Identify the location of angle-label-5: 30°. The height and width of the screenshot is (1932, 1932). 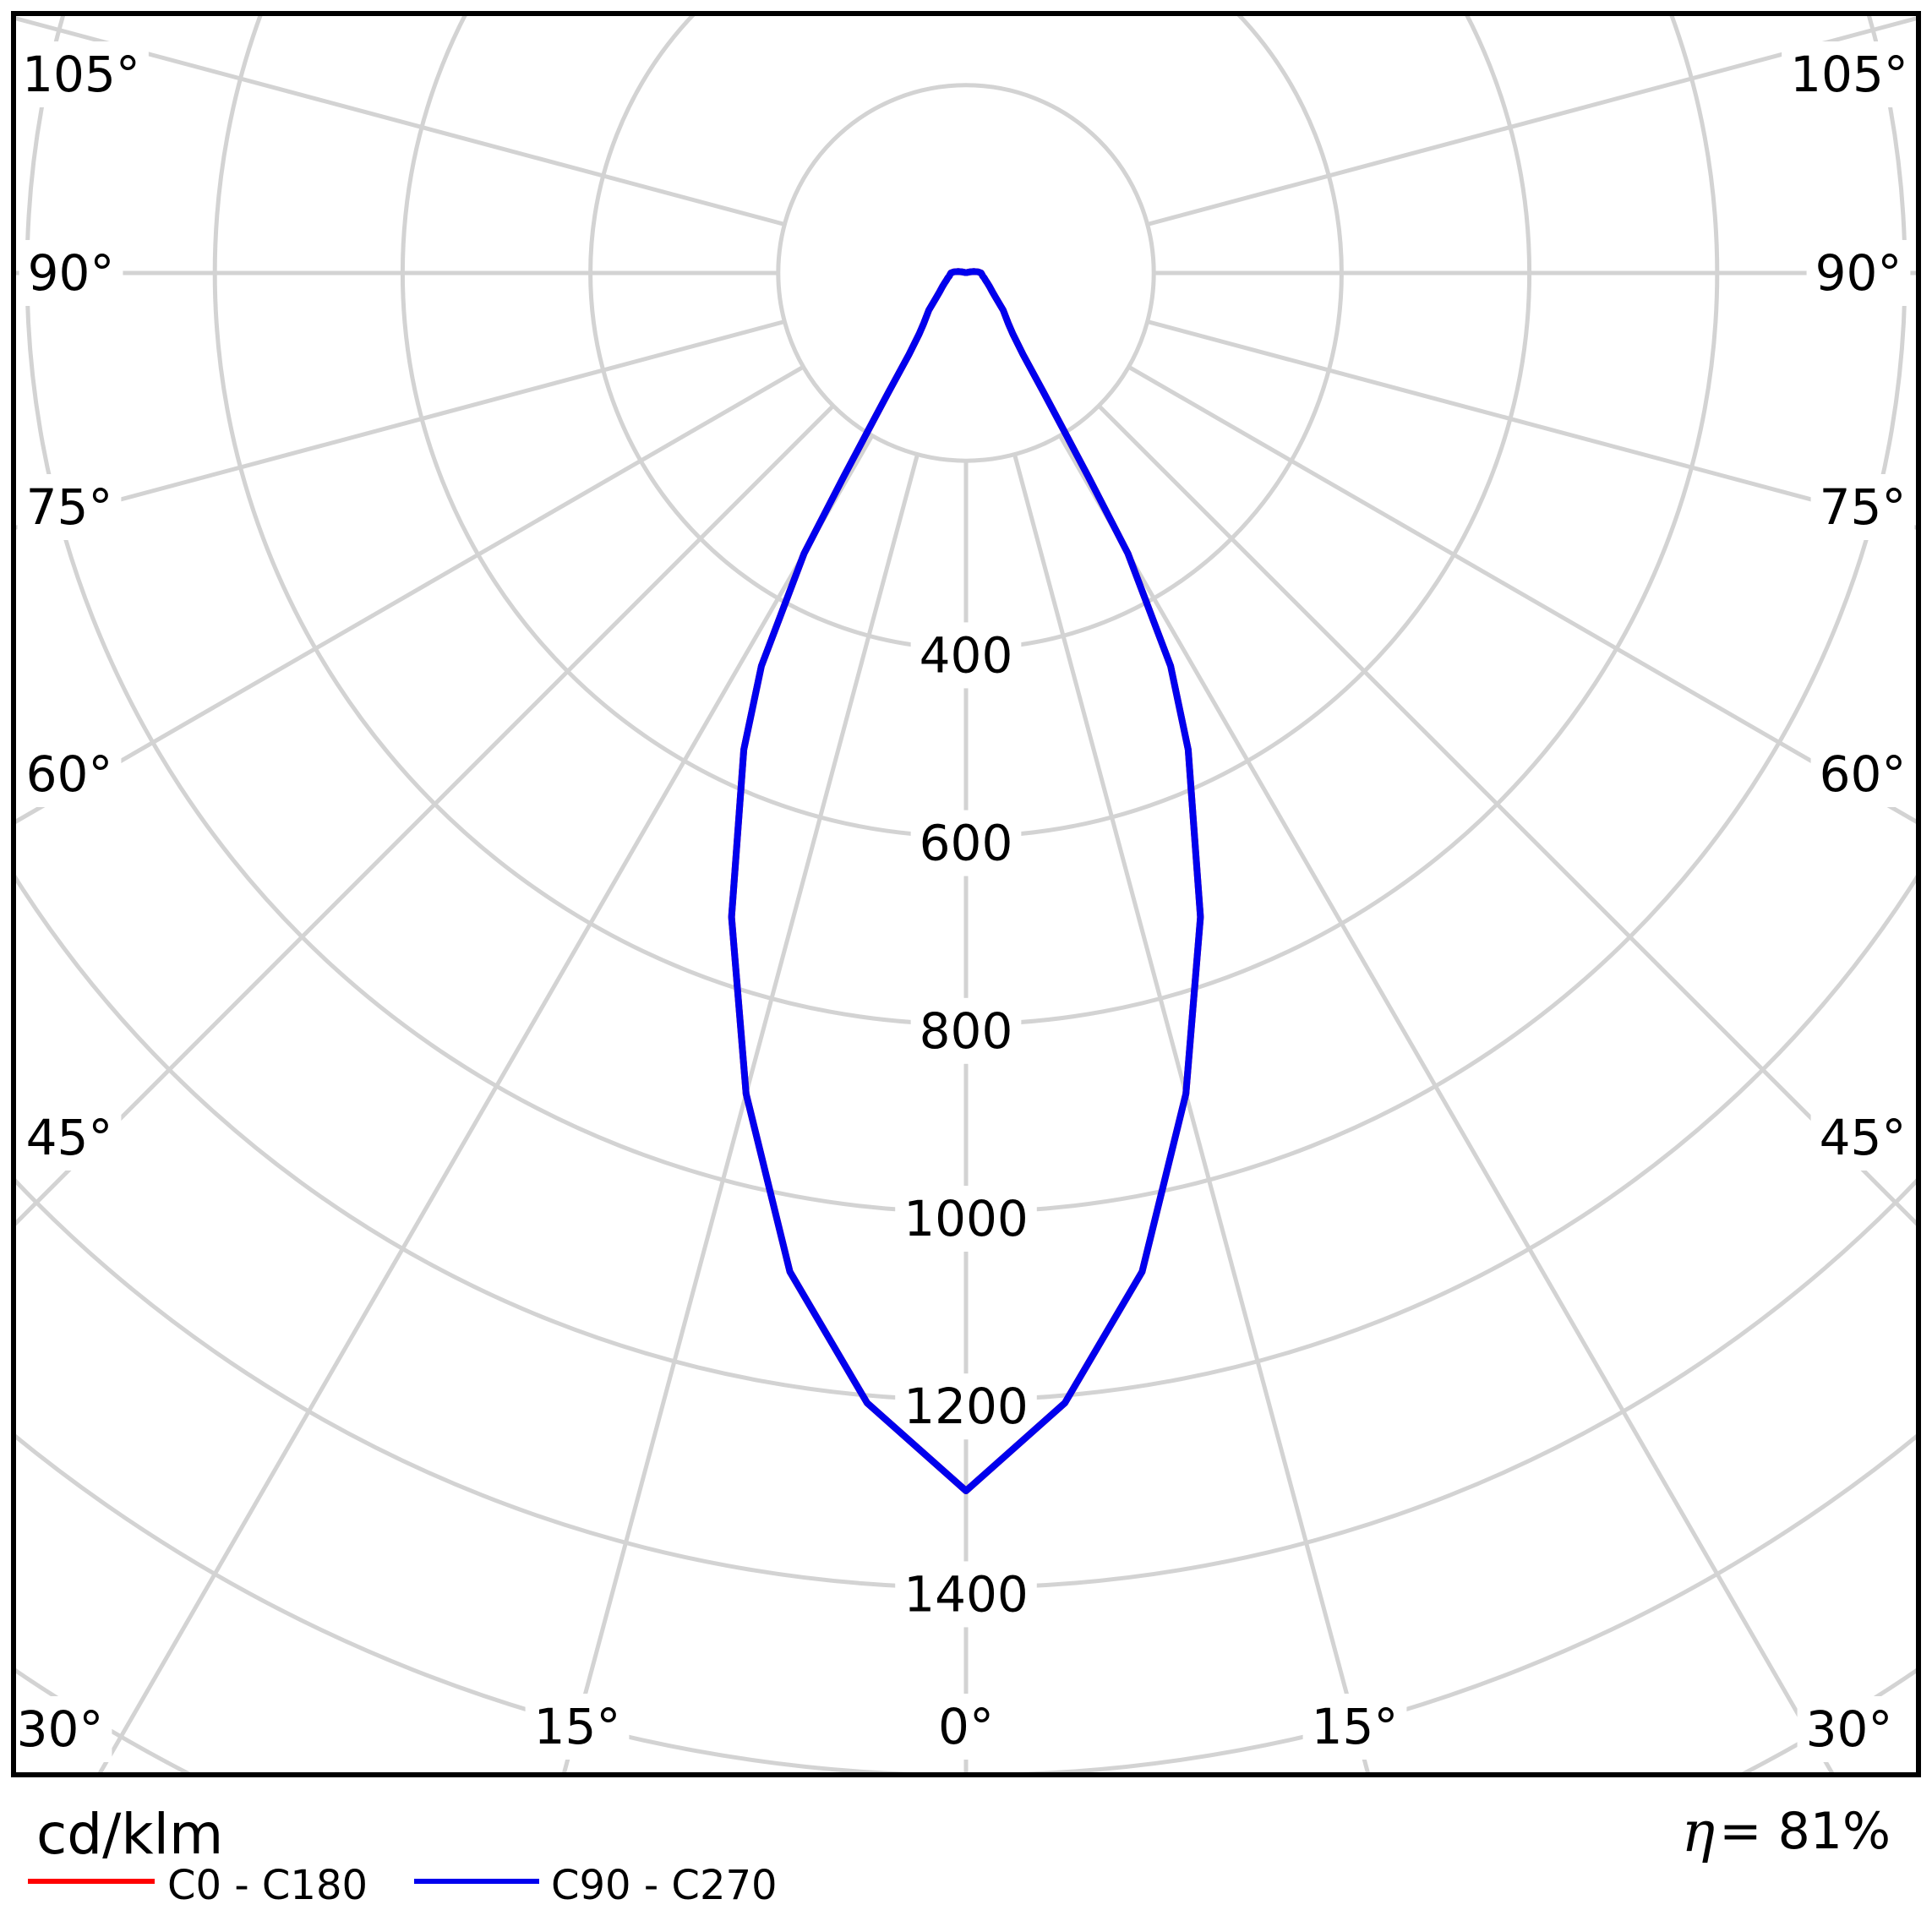
(60, 1729).